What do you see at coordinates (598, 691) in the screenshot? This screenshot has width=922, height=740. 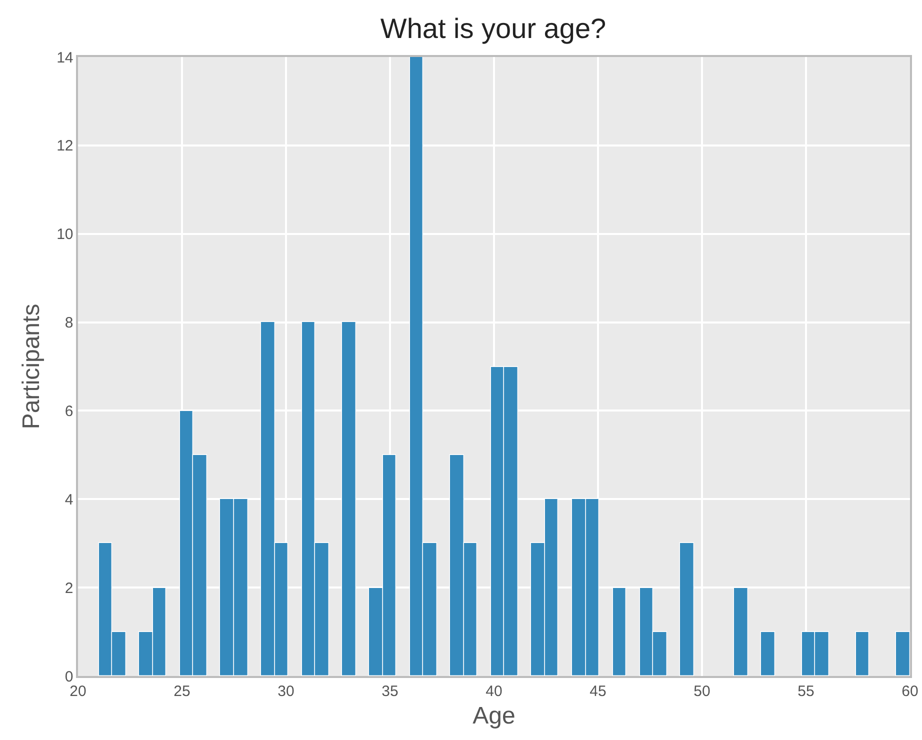 I see `x-tick-label: 45` at bounding box center [598, 691].